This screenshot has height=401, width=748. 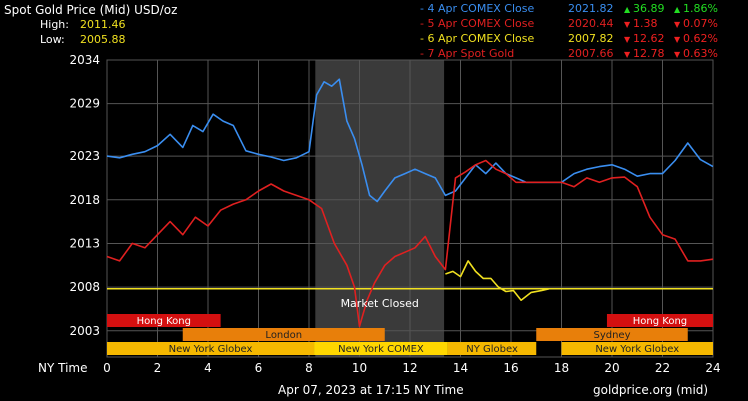 What do you see at coordinates (662, 368) in the screenshot?
I see `x-tick-label: 22` at bounding box center [662, 368].